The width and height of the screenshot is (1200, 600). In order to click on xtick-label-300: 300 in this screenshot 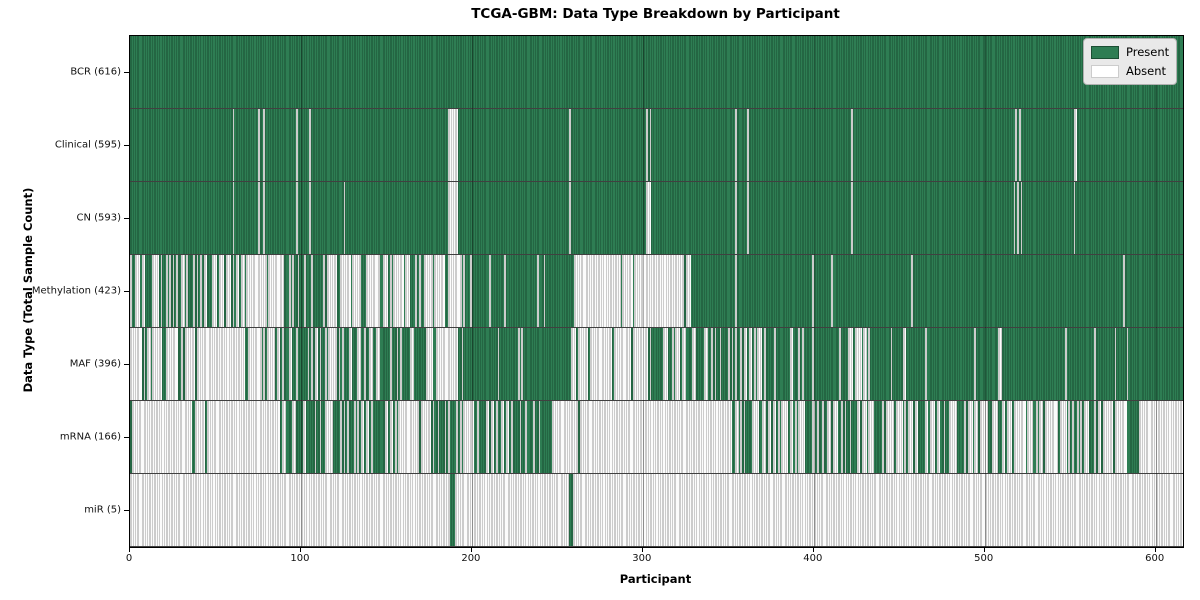, I will do `click(642, 558)`.